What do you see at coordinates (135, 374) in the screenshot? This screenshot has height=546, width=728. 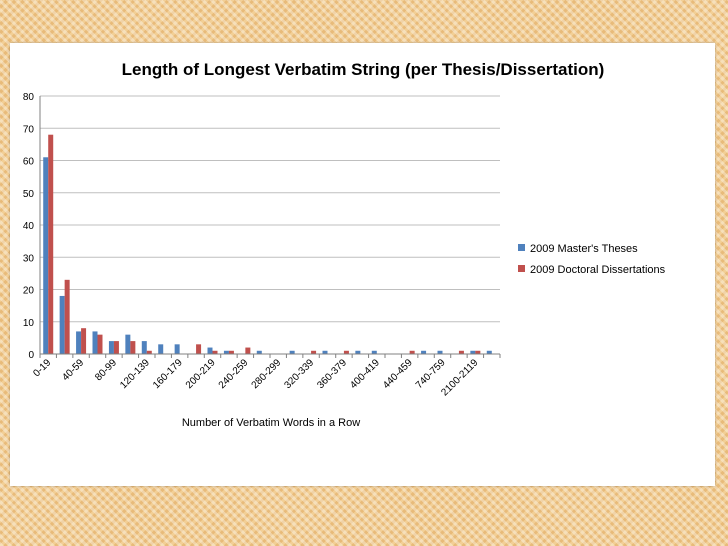 I see `x-tick-label: 120-139` at bounding box center [135, 374].